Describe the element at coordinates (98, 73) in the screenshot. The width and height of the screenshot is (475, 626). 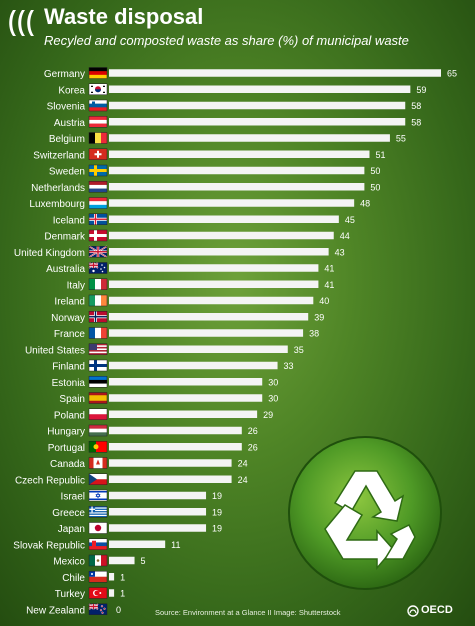
I see `germany-flag-icon` at that location.